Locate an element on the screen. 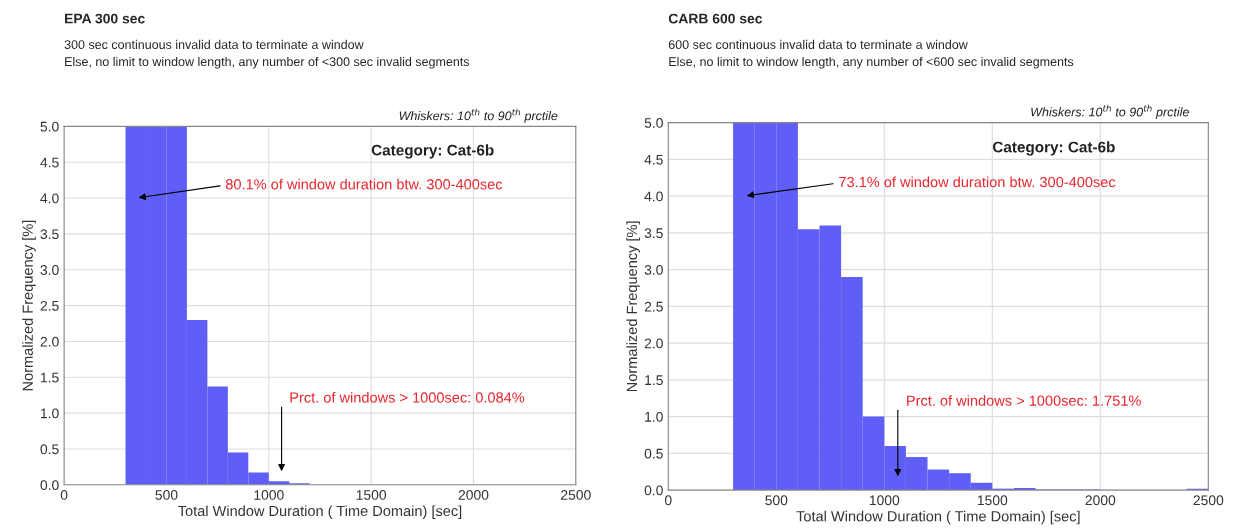 The height and width of the screenshot is (531, 1233). annotation: Prct. of windows > 1000sec: 0.084% is located at coordinates (407, 397).